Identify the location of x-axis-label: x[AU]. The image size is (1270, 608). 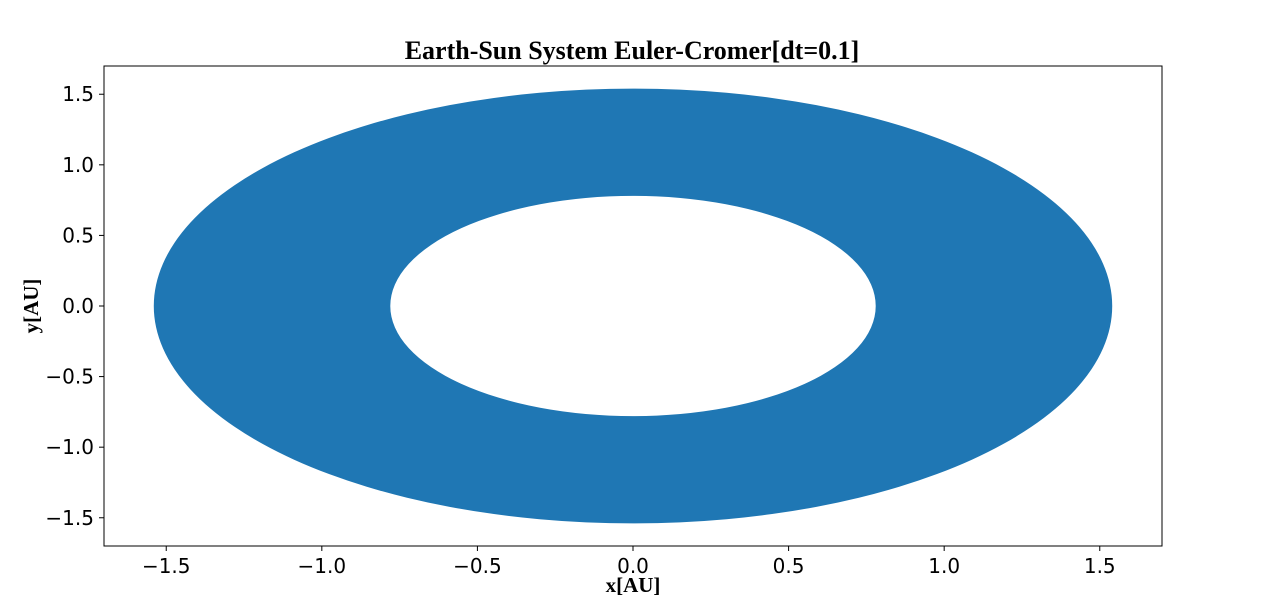
(633, 585).